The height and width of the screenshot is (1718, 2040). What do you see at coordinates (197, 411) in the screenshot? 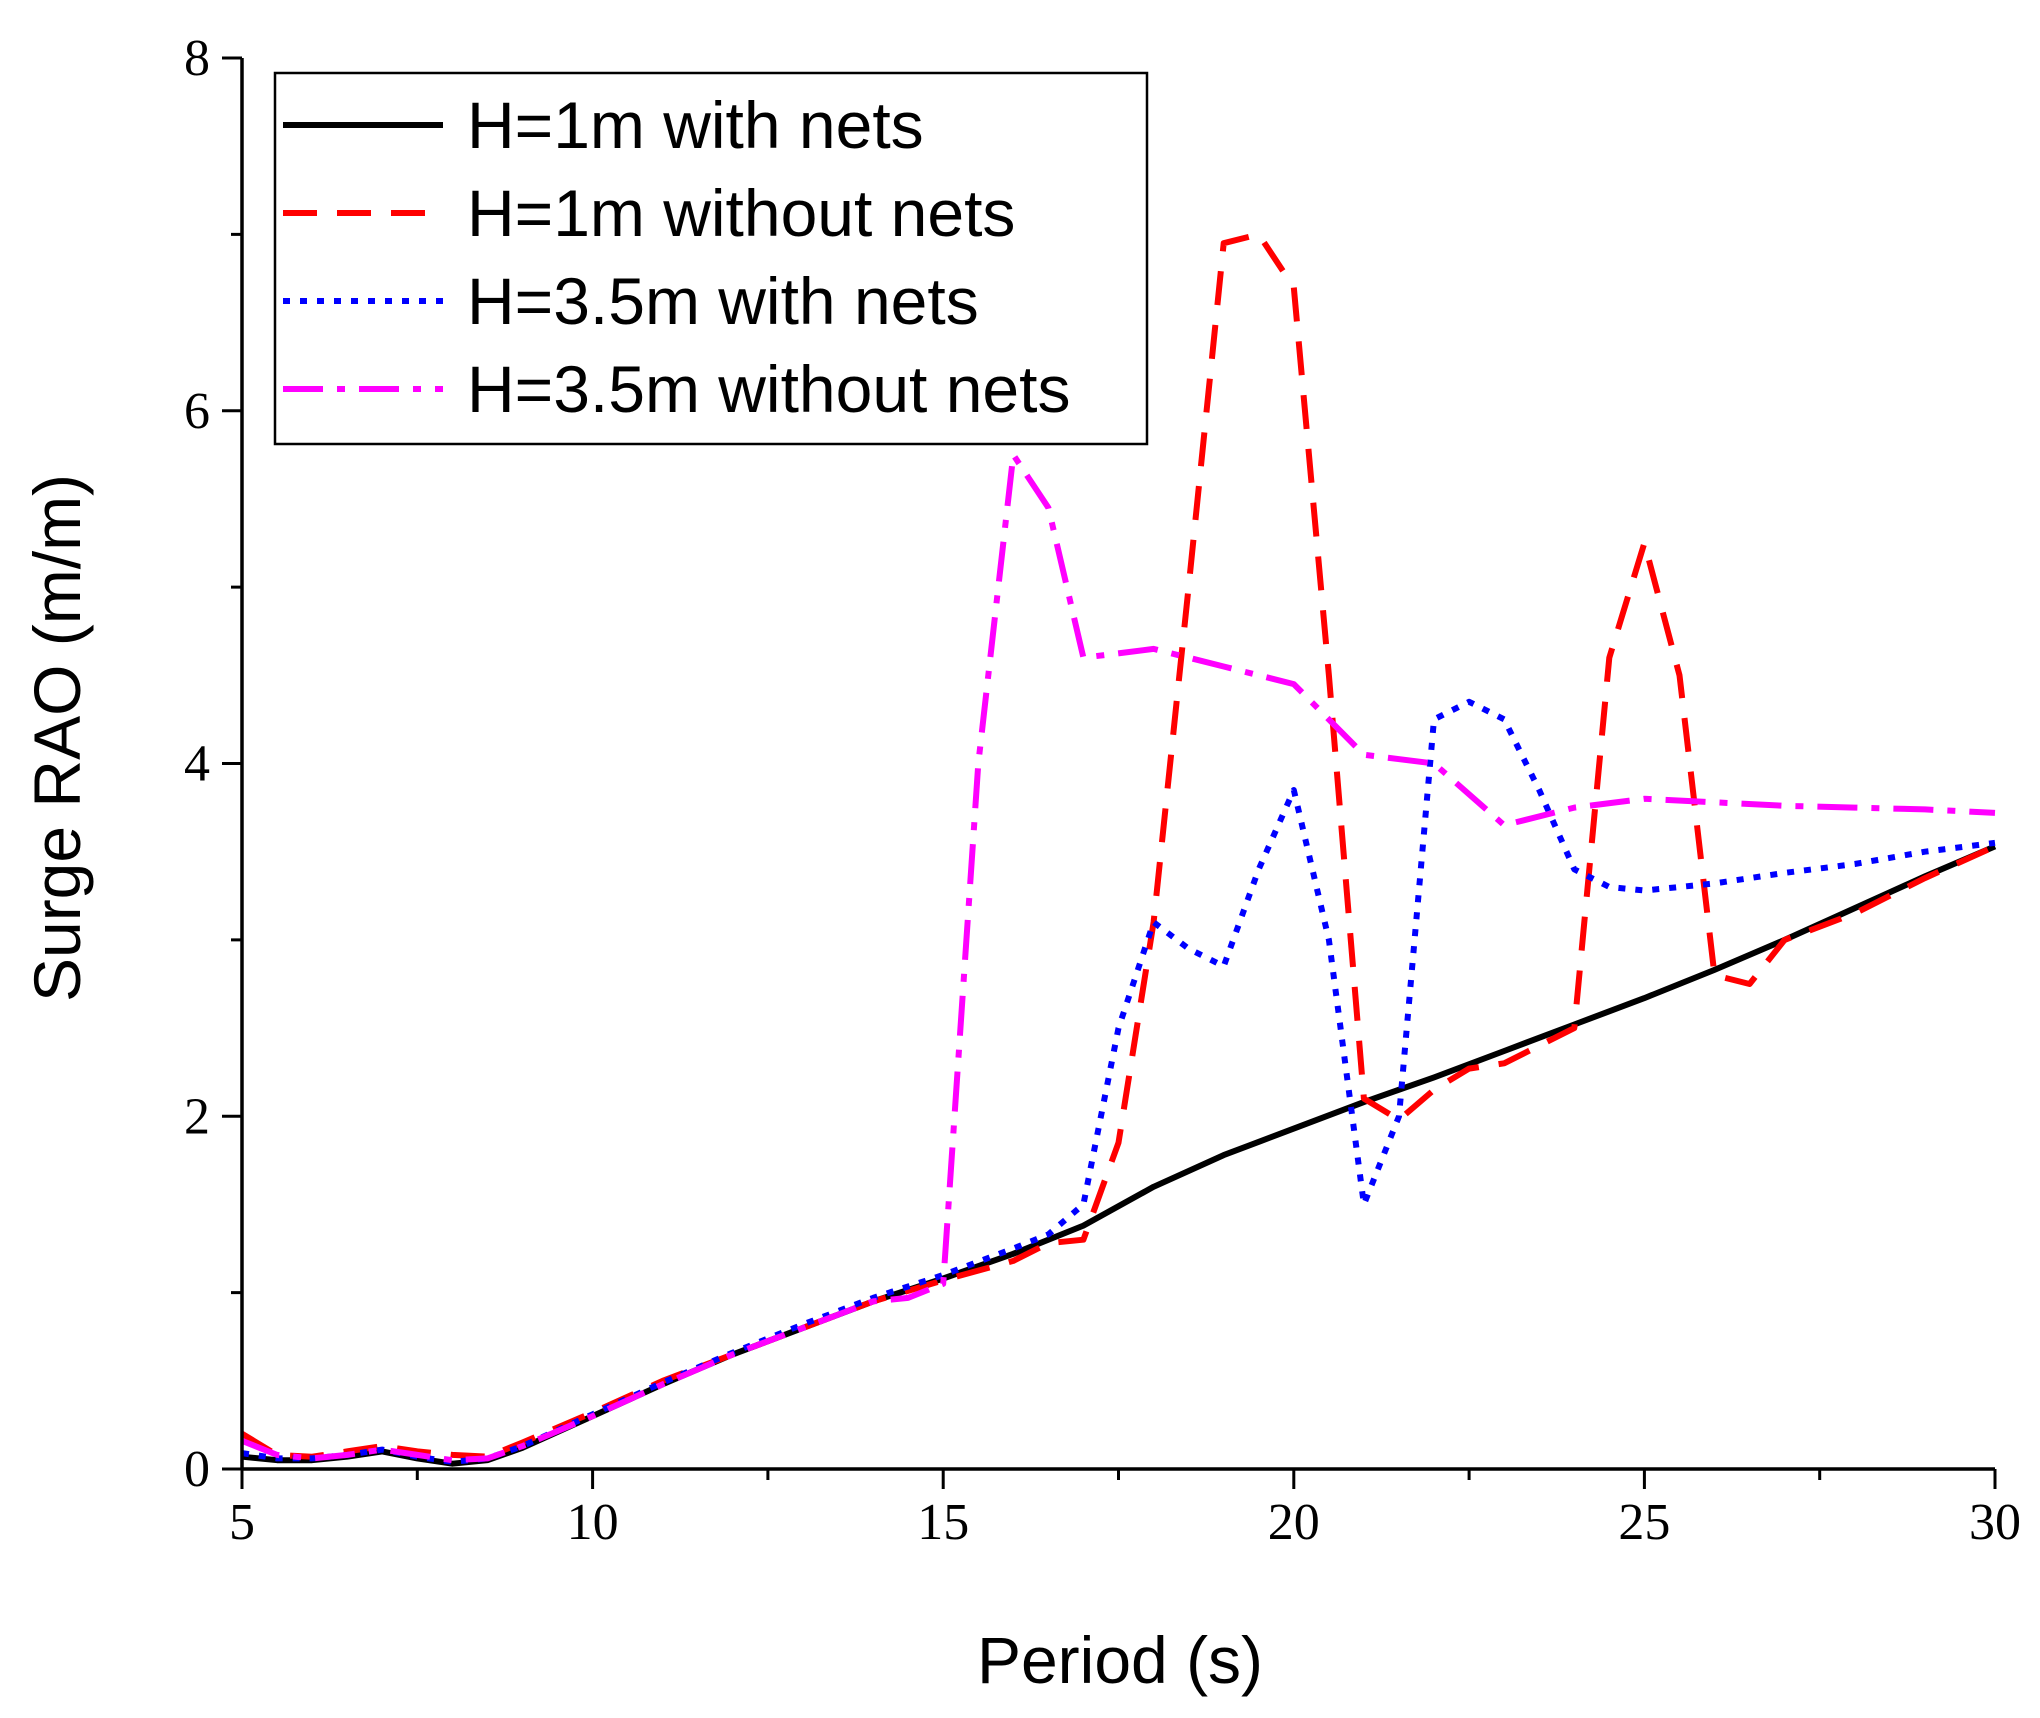
I see `y-tick-label: 6` at bounding box center [197, 411].